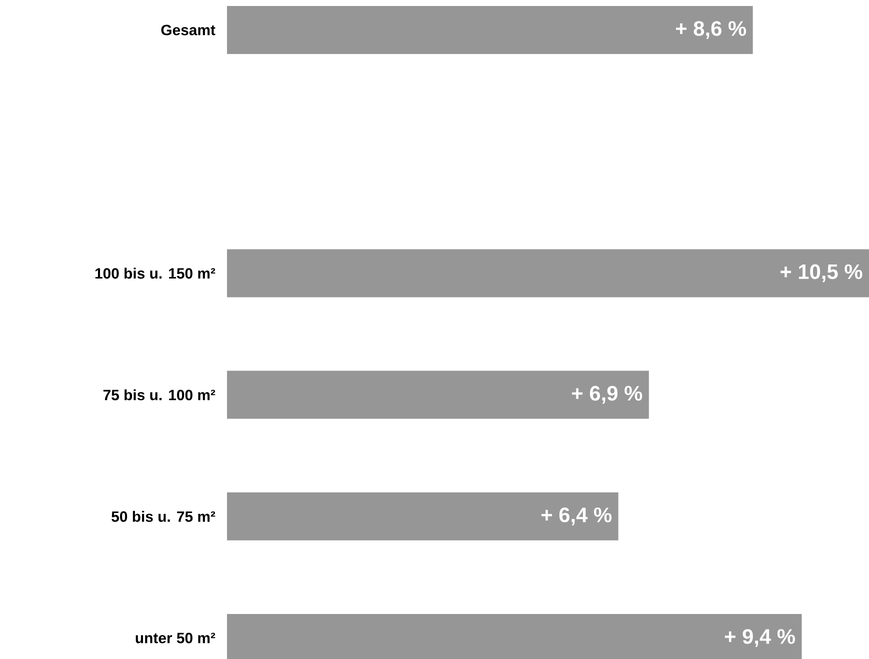 This screenshot has height=659, width=869. What do you see at coordinates (155, 273) in the screenshot?
I see `y-tick-label: 100 bis u. 150 m²` at bounding box center [155, 273].